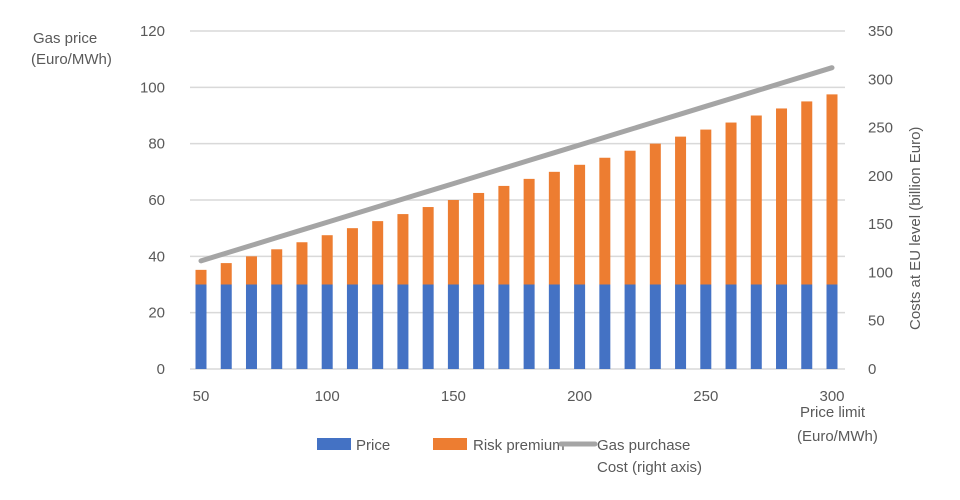  What do you see at coordinates (156, 144) in the screenshot?
I see `y-tick-label: 80` at bounding box center [156, 144].